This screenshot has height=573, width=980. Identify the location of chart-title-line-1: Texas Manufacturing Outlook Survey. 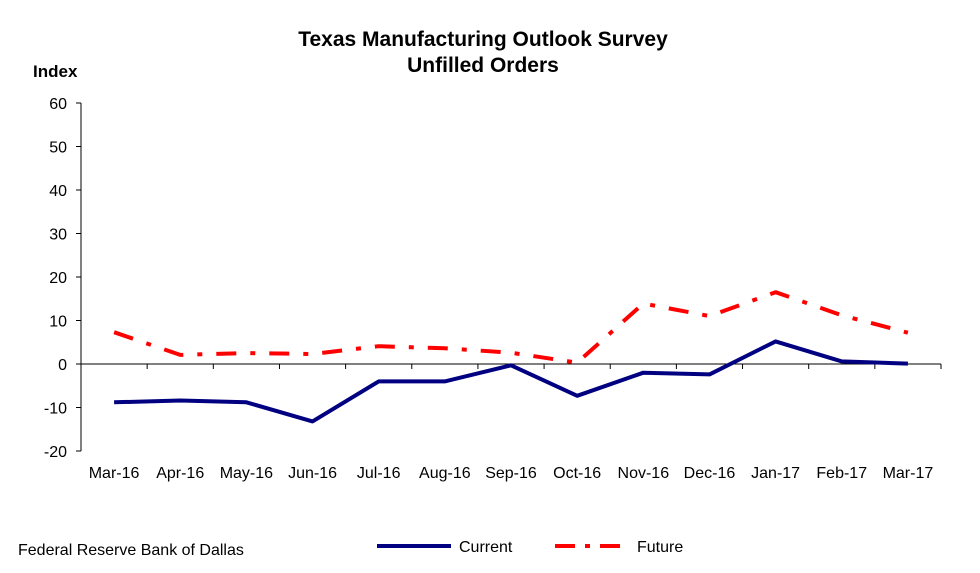
(483, 39).